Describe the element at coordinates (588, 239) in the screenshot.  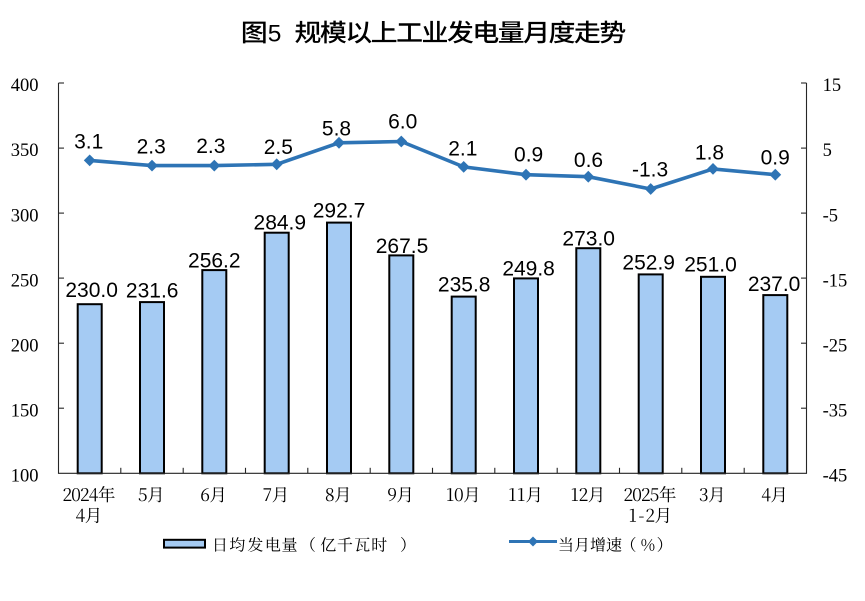
I see `svg-text: 273.0` at that location.